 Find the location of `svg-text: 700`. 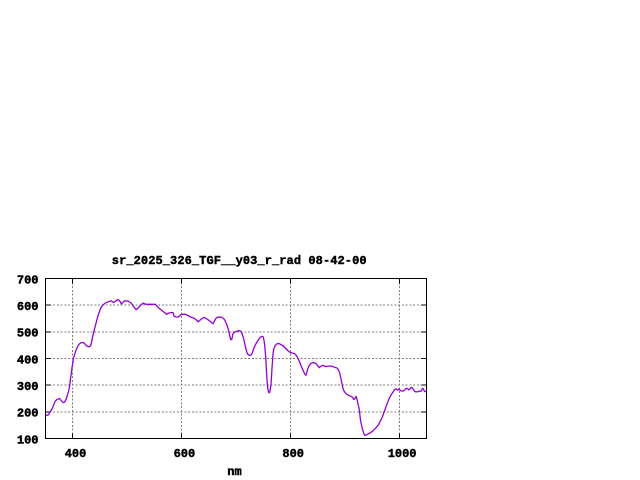

svg-text: 700 is located at coordinates (28, 280).